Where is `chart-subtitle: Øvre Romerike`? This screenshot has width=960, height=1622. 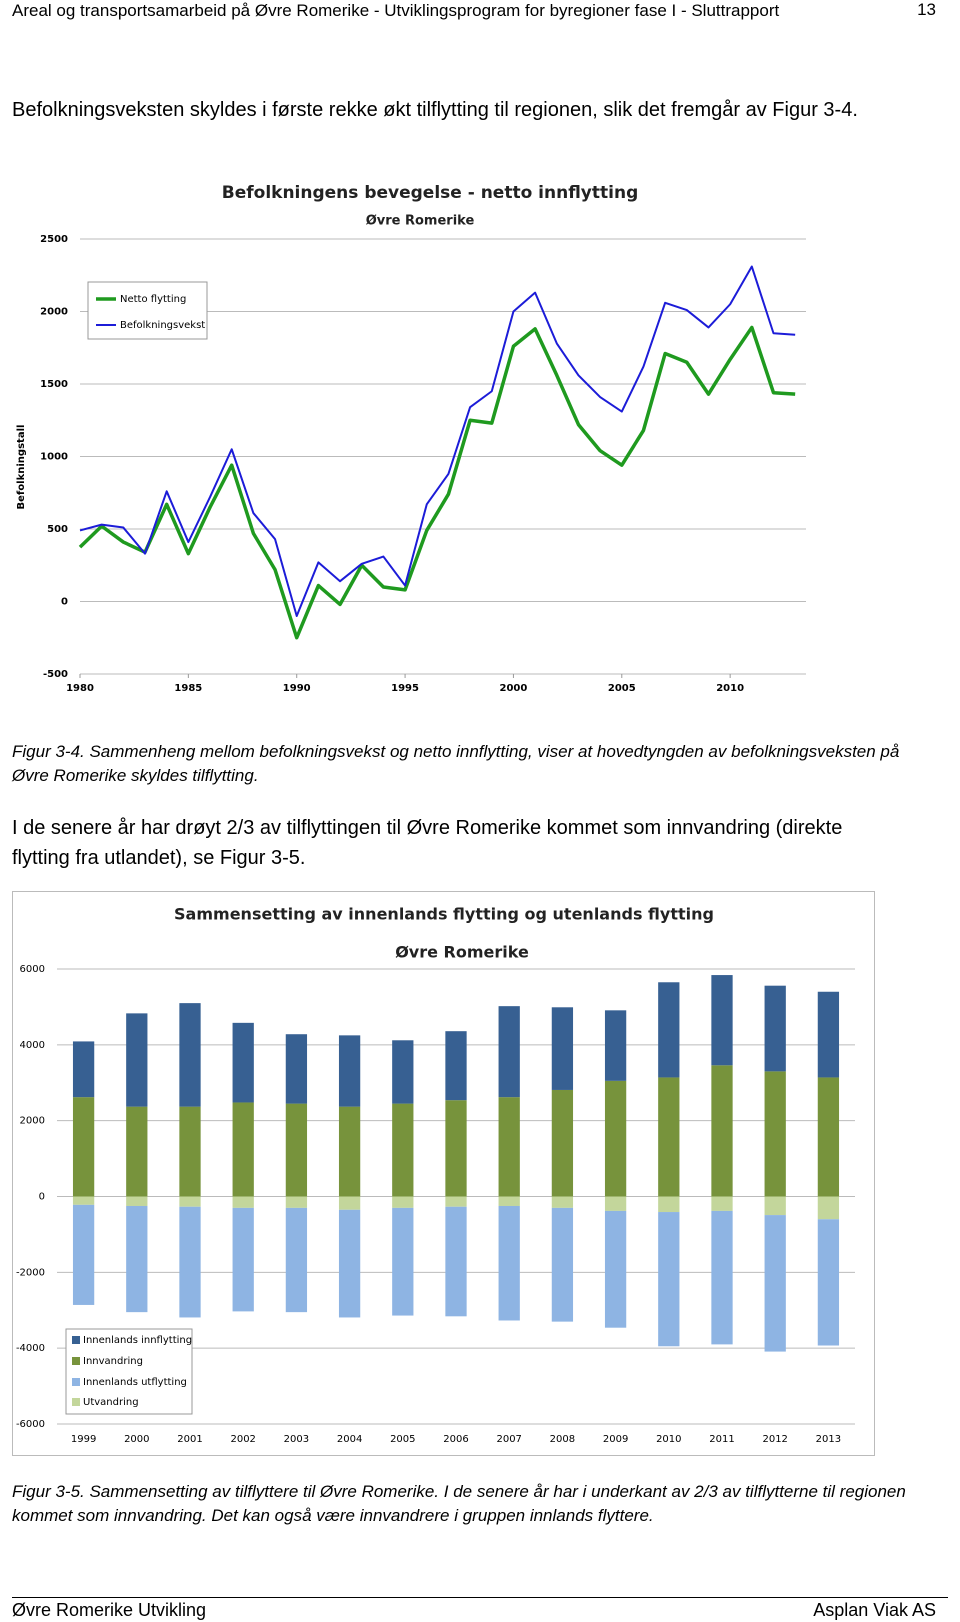 chart-subtitle: Øvre Romerike is located at coordinates (420, 221).